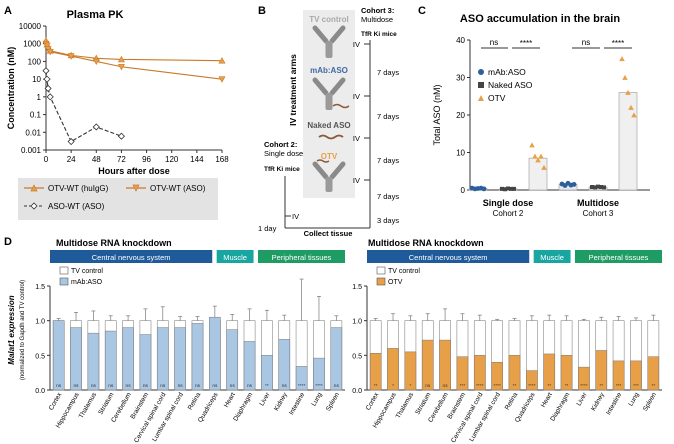 This screenshot has width=674, height=444. I want to click on y-tick-label: 1000, so click(32, 44).